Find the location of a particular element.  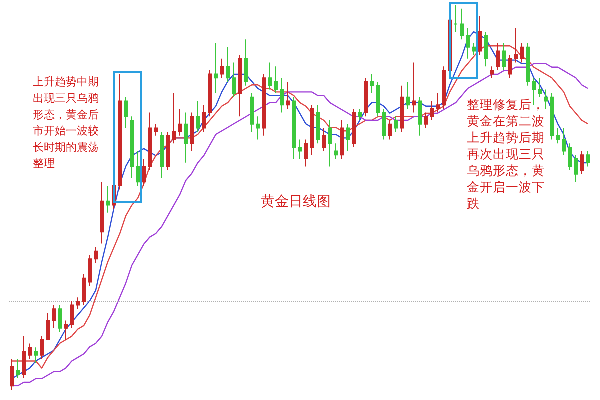

annotation: 整理修复后，黄金在第二波上升趋势后期再次出现三只乌鸦形态，黄金开启一波下跌 is located at coordinates (506, 153).